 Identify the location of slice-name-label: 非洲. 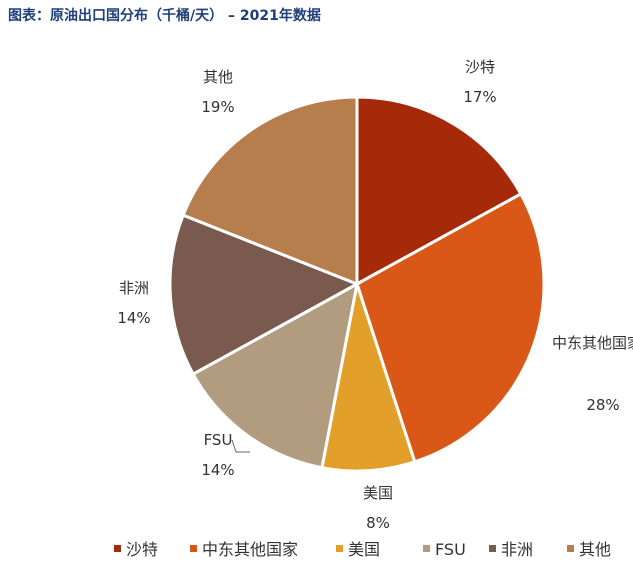
(134, 288).